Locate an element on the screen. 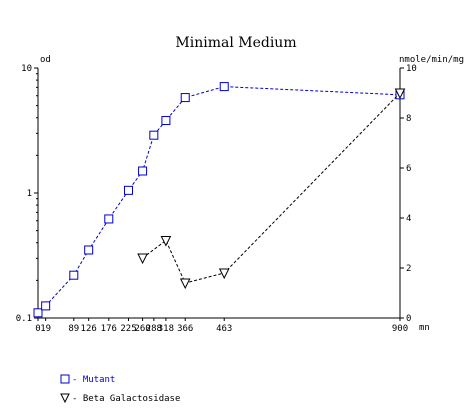  x-tick-label: 225 is located at coordinates (128, 329).